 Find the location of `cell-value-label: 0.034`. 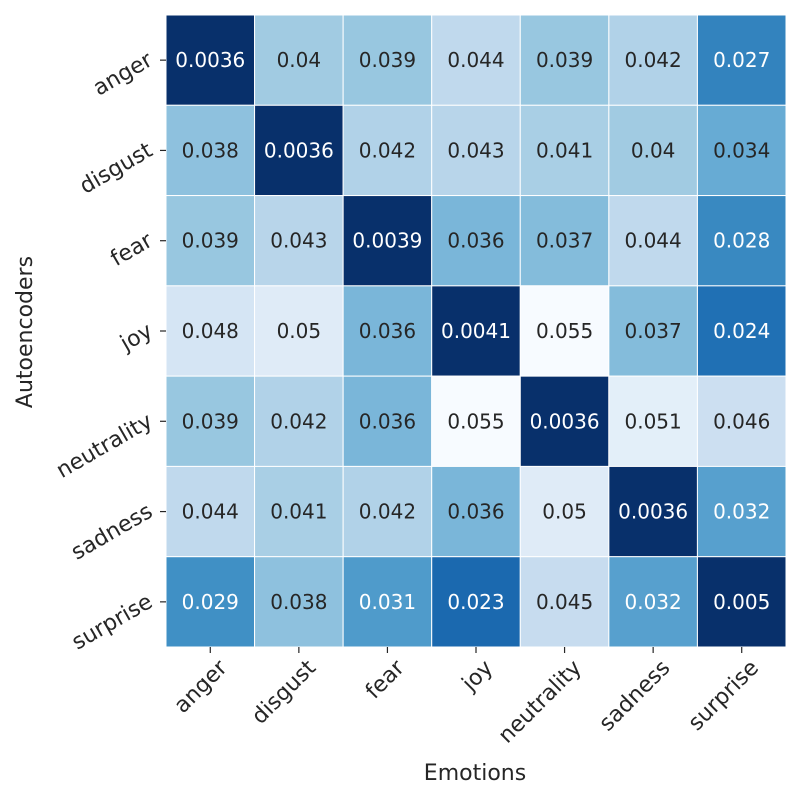

cell-value-label: 0.034 is located at coordinates (741, 150).